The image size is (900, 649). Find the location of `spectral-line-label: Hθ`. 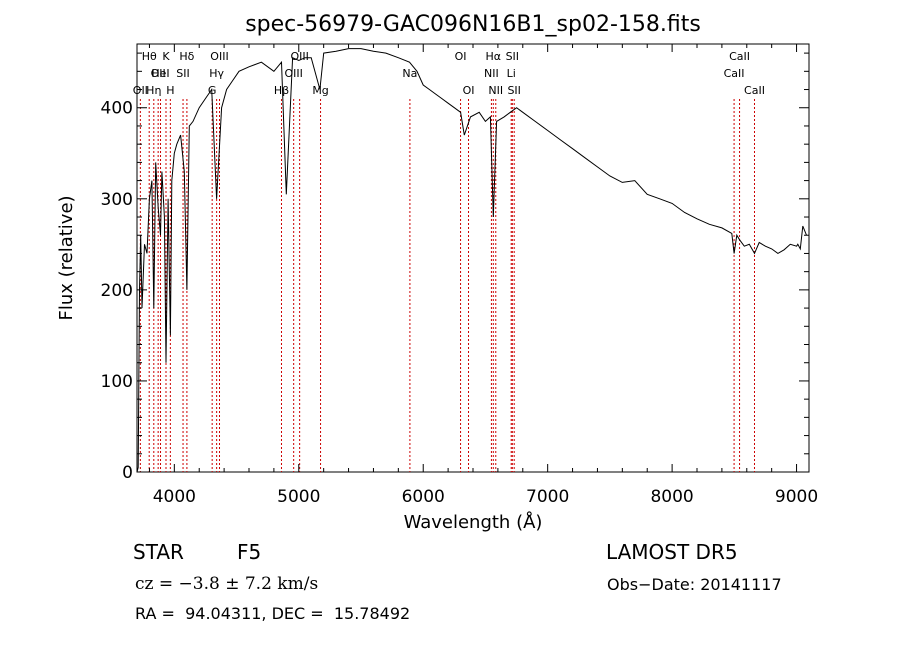

spectral-line-label: Hθ is located at coordinates (149, 56).